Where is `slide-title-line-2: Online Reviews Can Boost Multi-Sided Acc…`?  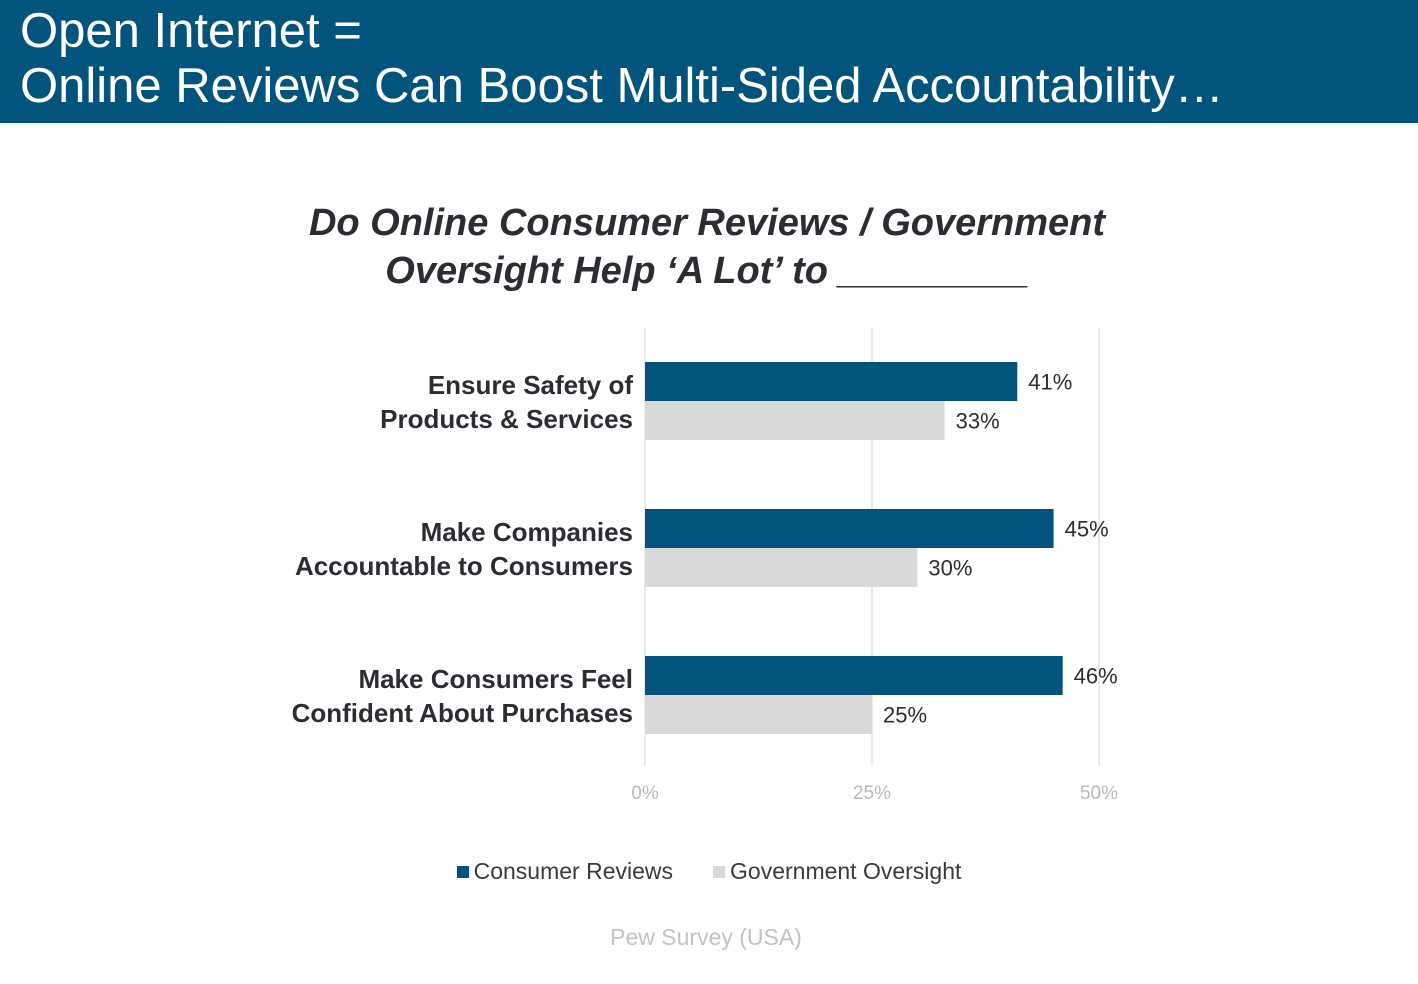 slide-title-line-2: Online Reviews Can Boost Multi-Sided Acc… is located at coordinates (622, 86).